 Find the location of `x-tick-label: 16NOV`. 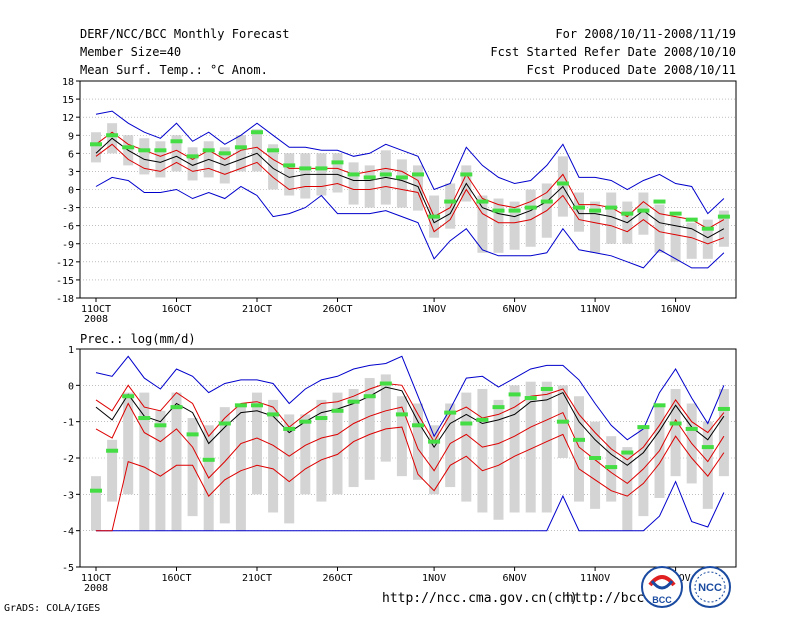

x-tick-label: 16NOV is located at coordinates (676, 309).